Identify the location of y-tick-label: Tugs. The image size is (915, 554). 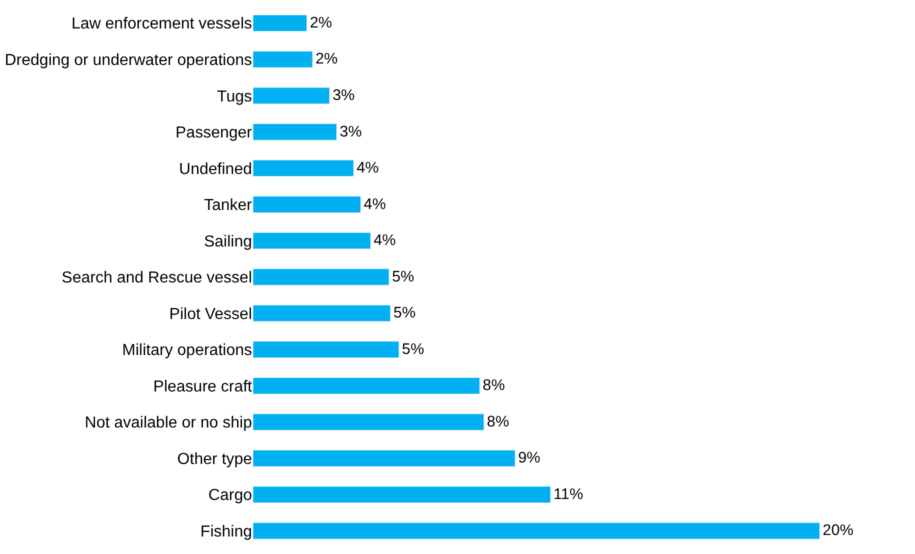
(234, 97).